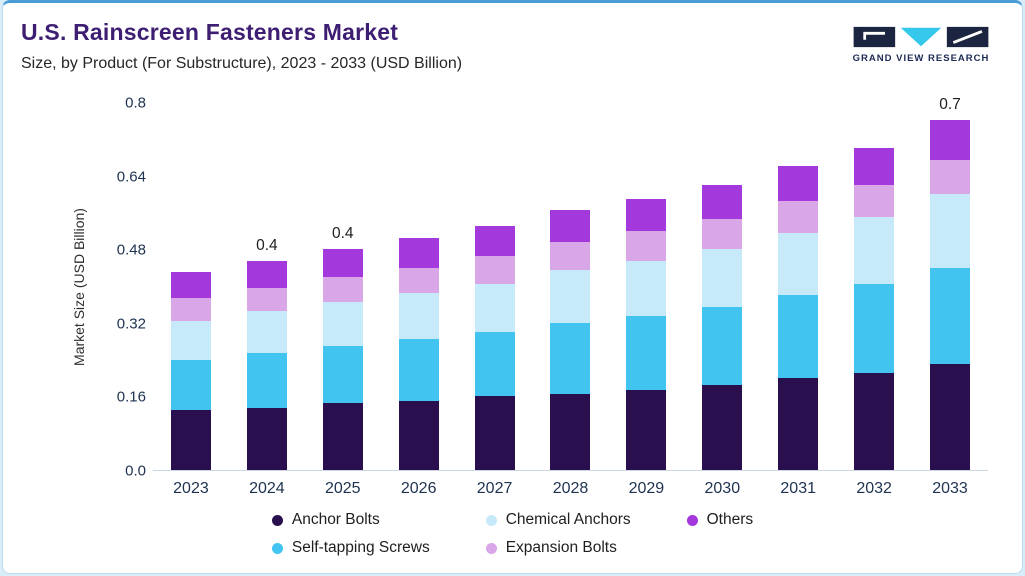 The image size is (1025, 576). I want to click on x-axis-label: 2023, so click(191, 488).